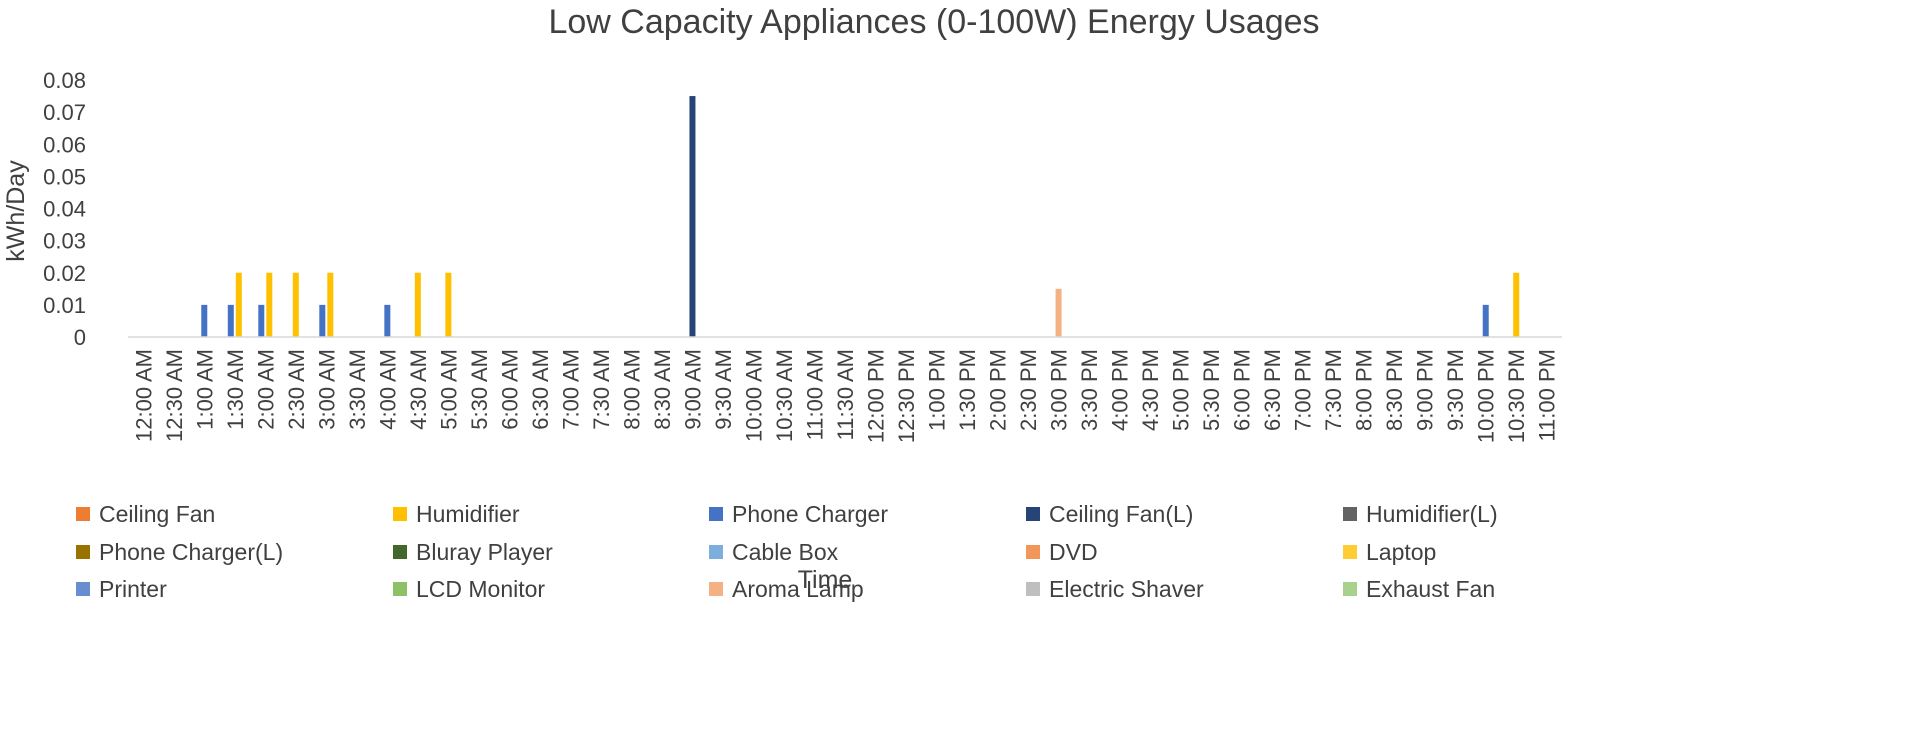 Image resolution: width=1905 pixels, height=732 pixels. What do you see at coordinates (1242, 390) in the screenshot?
I see `x-tick-label: 6:00 PM` at bounding box center [1242, 390].